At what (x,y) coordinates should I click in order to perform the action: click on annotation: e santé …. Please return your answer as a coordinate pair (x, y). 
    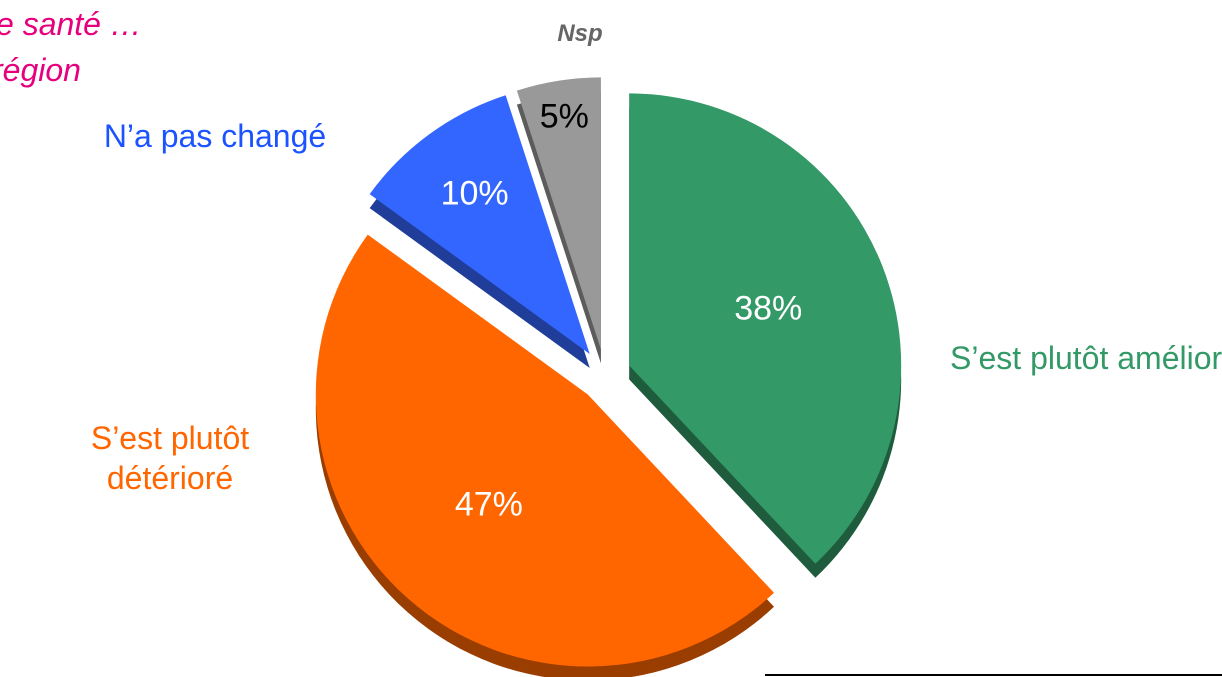
    Looking at the image, I should click on (71, 24).